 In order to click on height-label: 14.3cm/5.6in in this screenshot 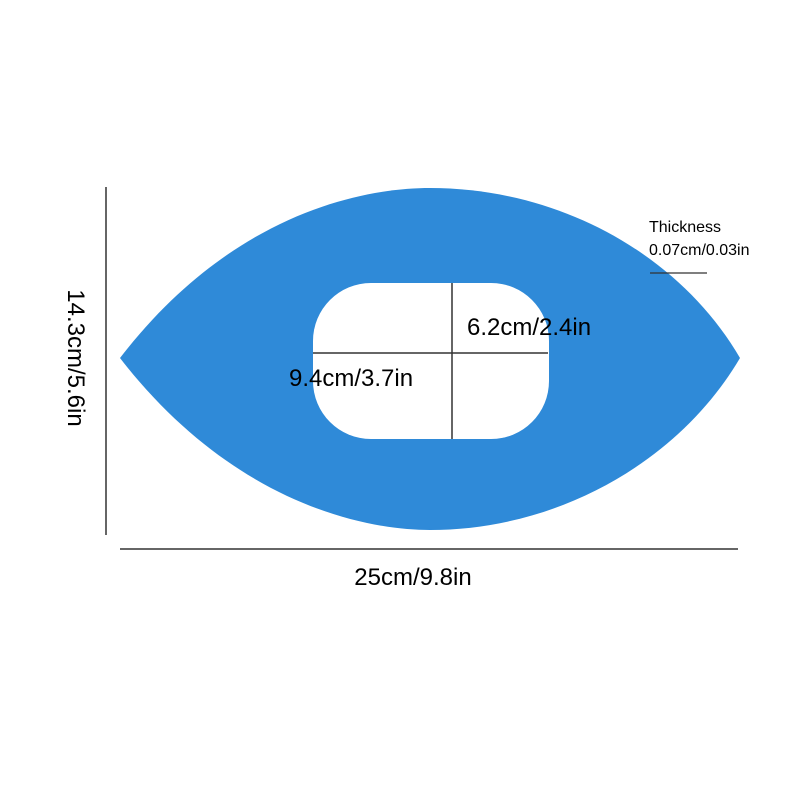, I will do `click(75, 357)`.